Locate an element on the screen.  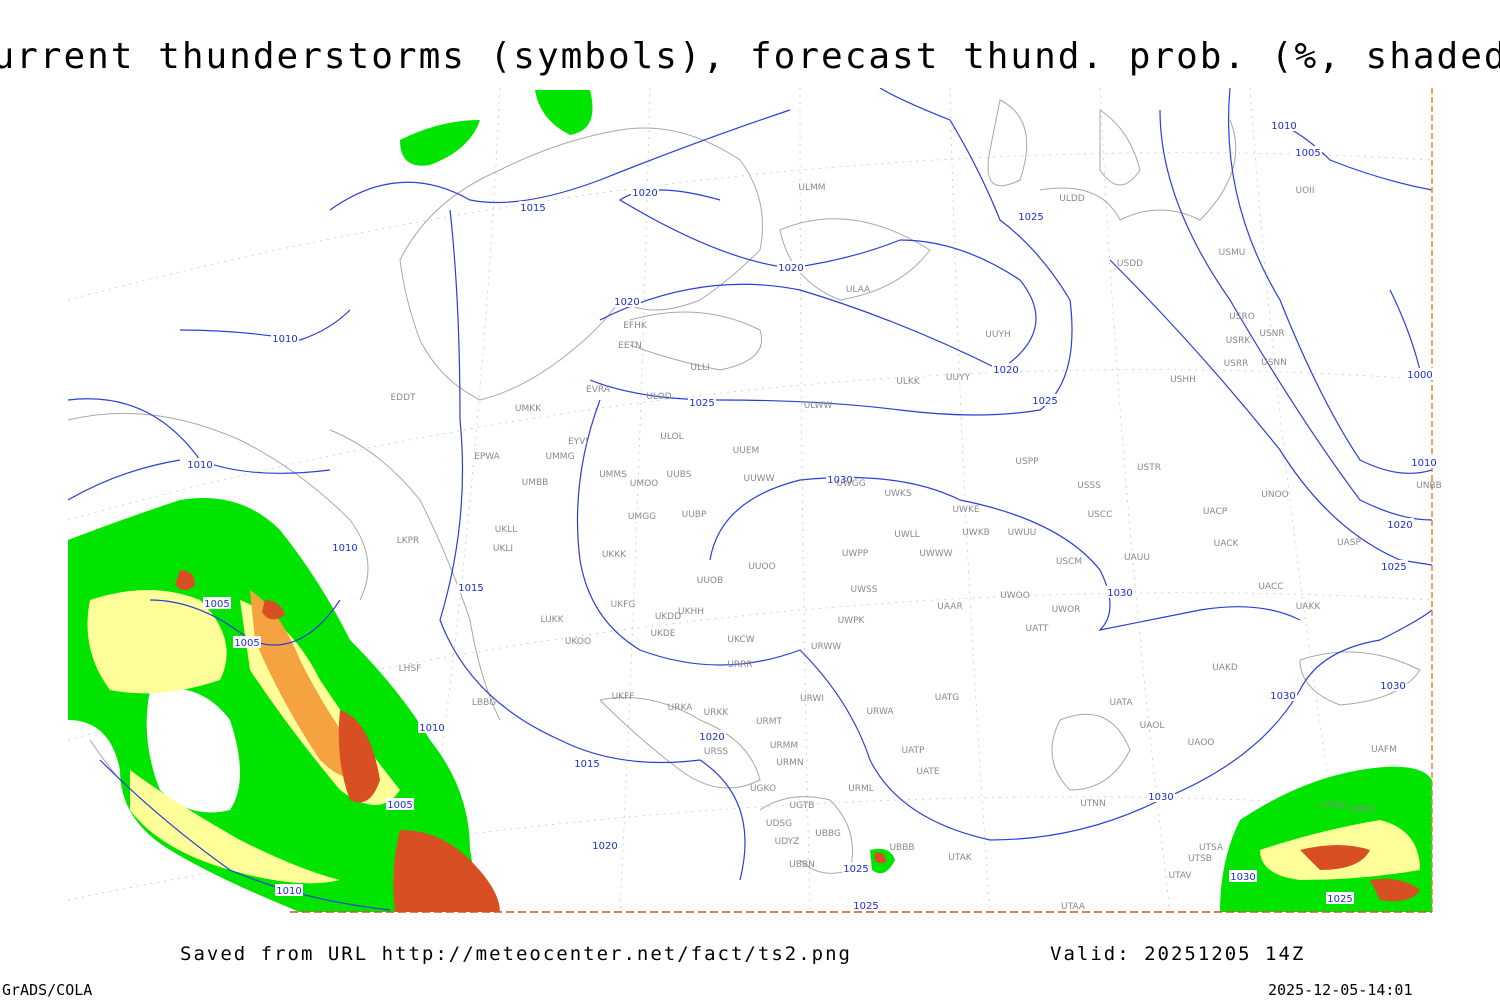
station-label: EPWA is located at coordinates (487, 457).